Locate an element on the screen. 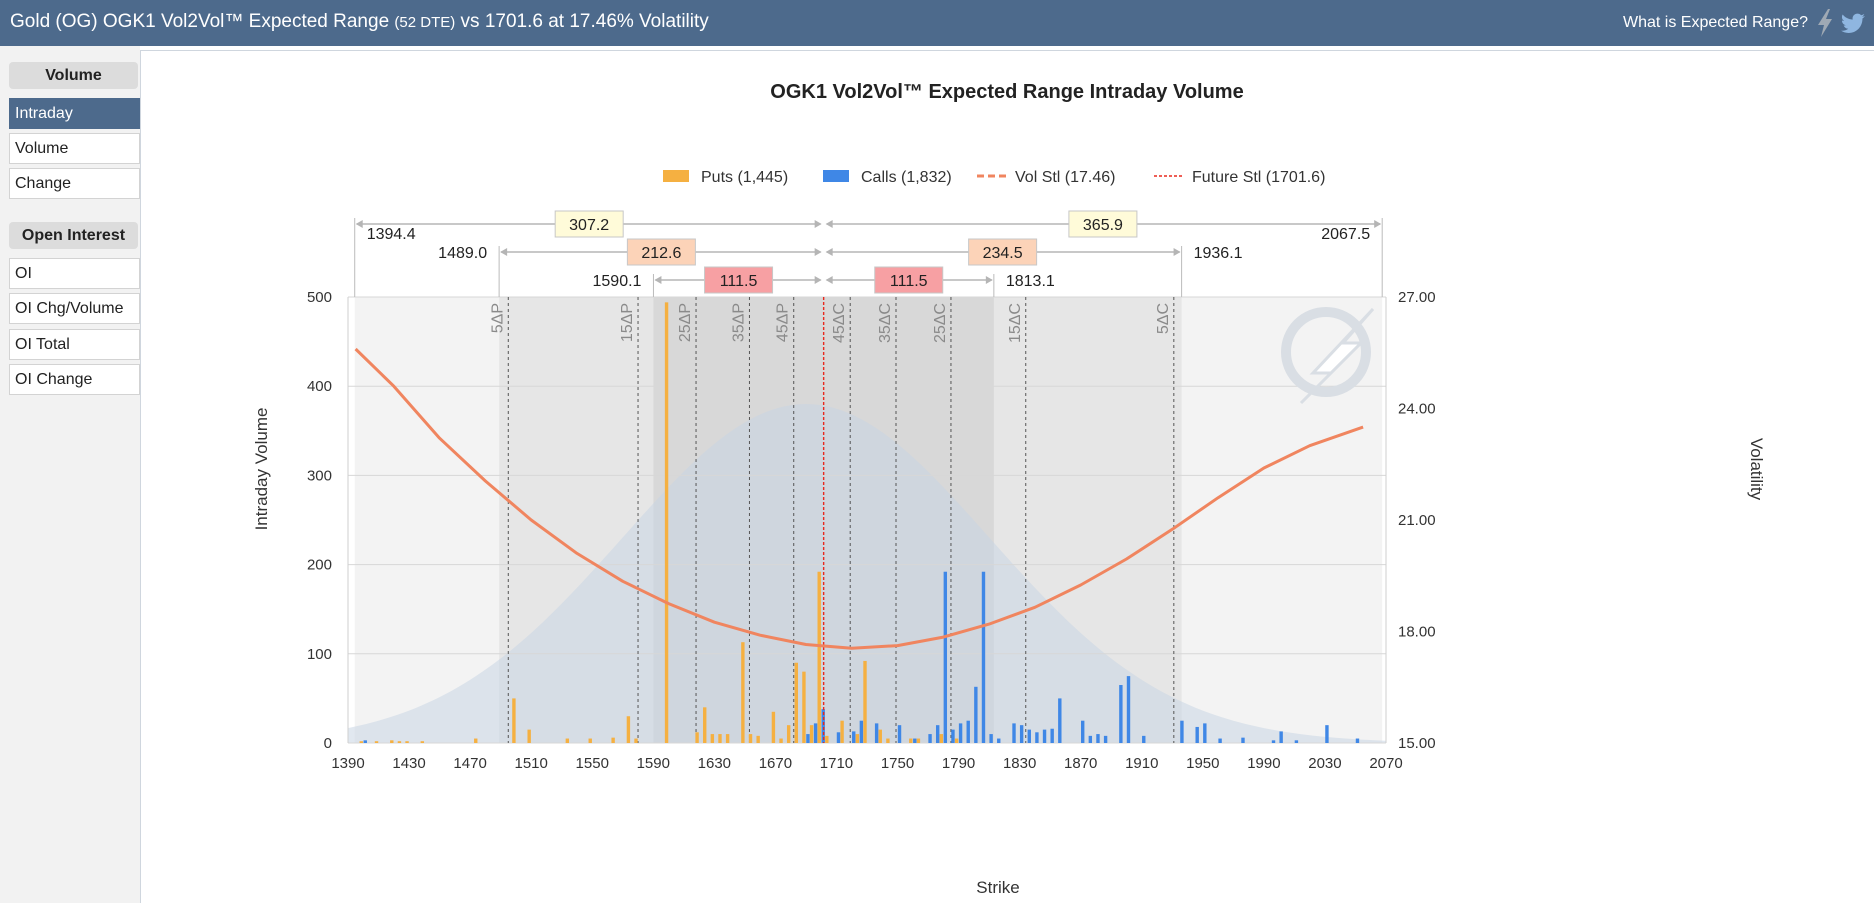 This screenshot has width=1874, height=903. nav-item-intraday: Intraday is located at coordinates (74, 113).